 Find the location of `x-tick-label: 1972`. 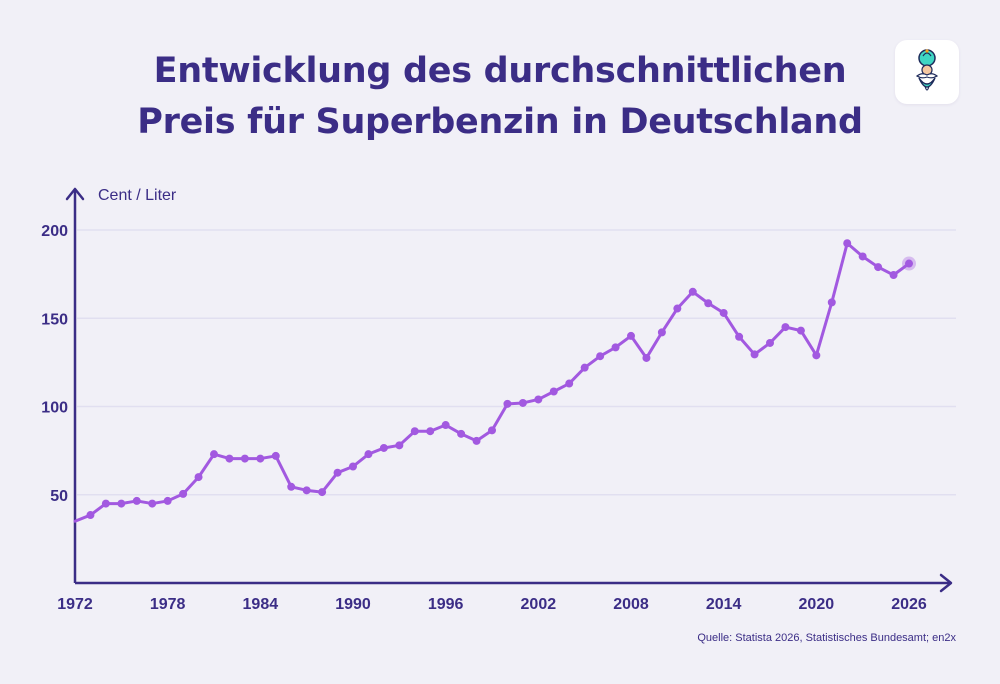

x-tick-label: 1972 is located at coordinates (75, 604).